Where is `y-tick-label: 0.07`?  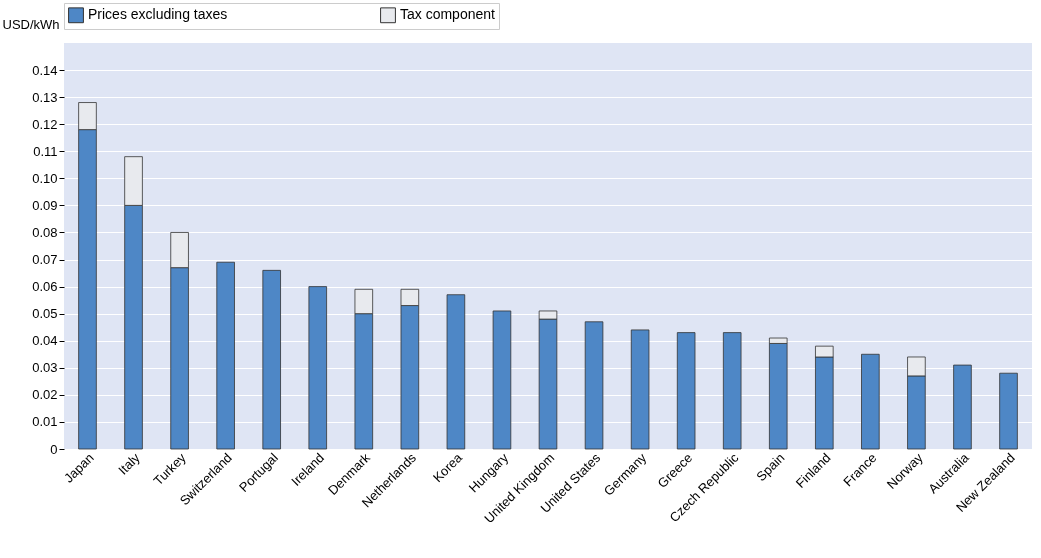
y-tick-label: 0.07 is located at coordinates (45, 260).